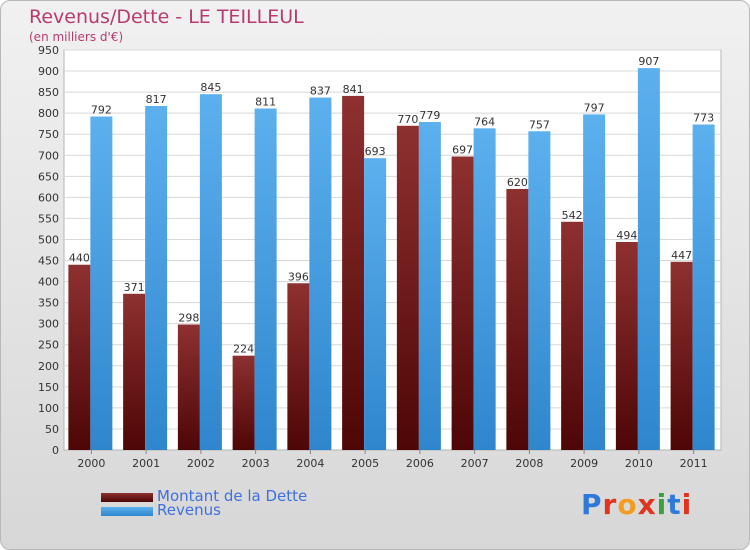 The height and width of the screenshot is (550, 750). Describe the element at coordinates (639, 463) in the screenshot. I see `x-tick-label: 2010` at that location.